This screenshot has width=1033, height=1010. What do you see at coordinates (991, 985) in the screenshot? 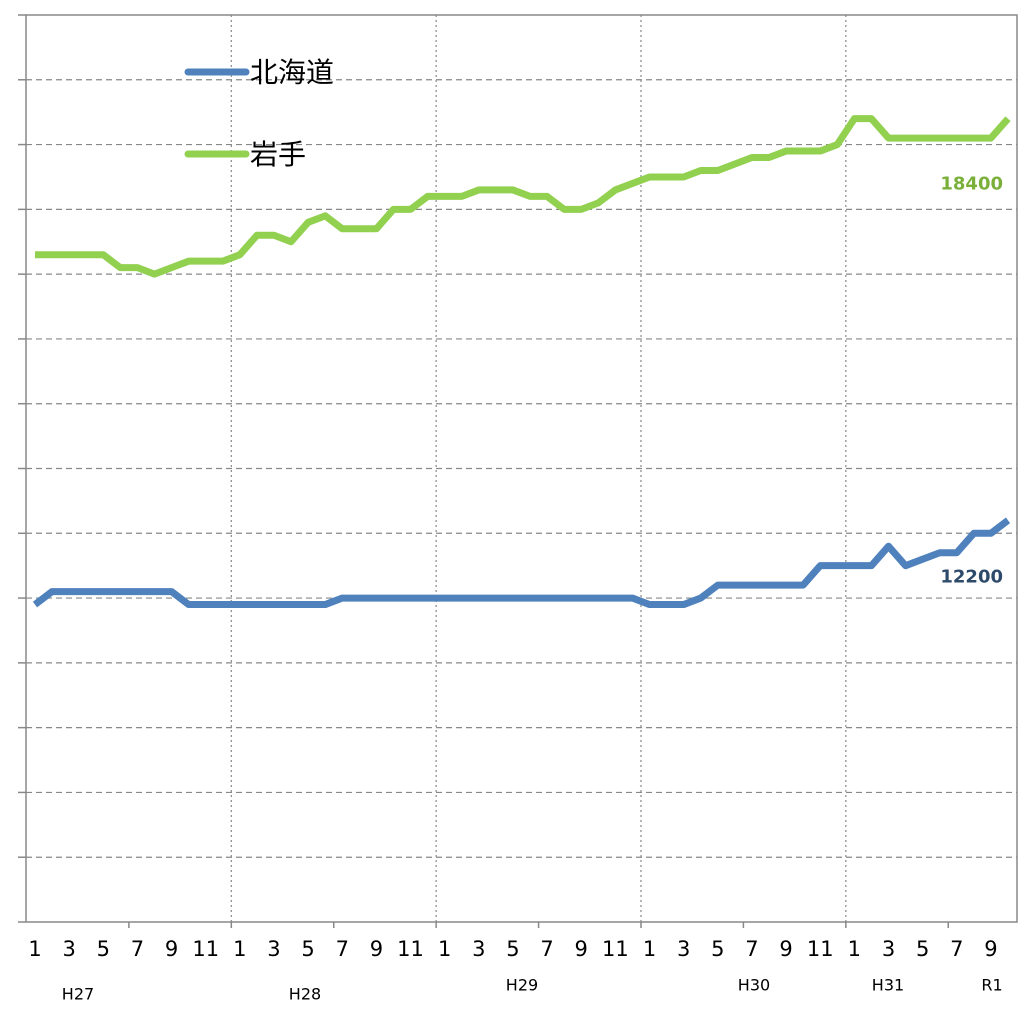
I see `year-label: R1` at bounding box center [991, 985].